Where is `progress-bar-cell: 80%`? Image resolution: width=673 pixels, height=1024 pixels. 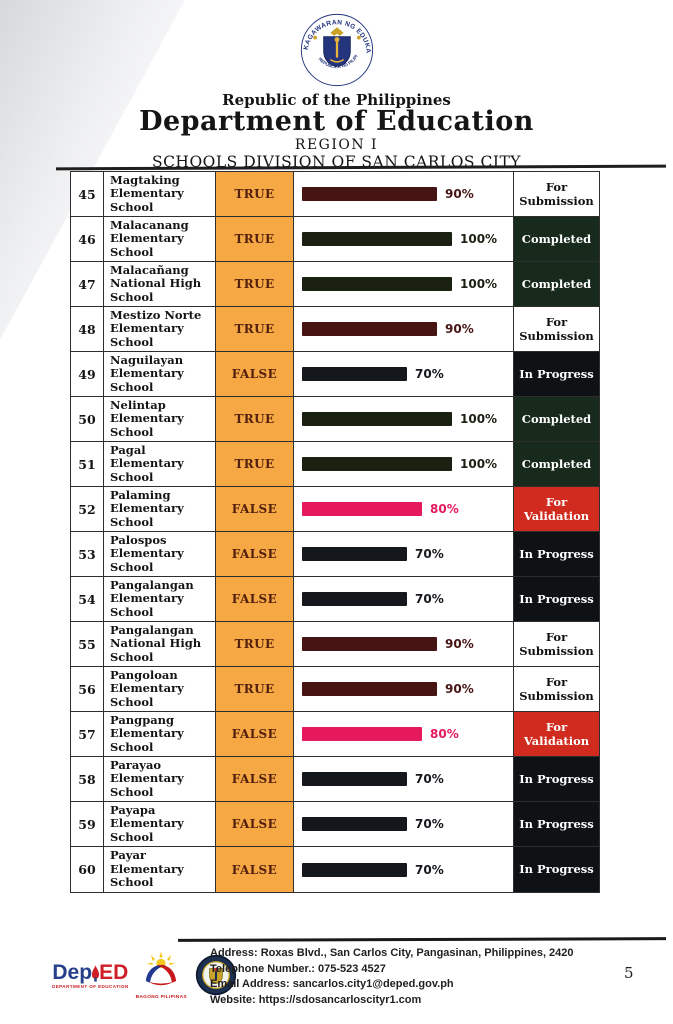 progress-bar-cell: 80% is located at coordinates (404, 509).